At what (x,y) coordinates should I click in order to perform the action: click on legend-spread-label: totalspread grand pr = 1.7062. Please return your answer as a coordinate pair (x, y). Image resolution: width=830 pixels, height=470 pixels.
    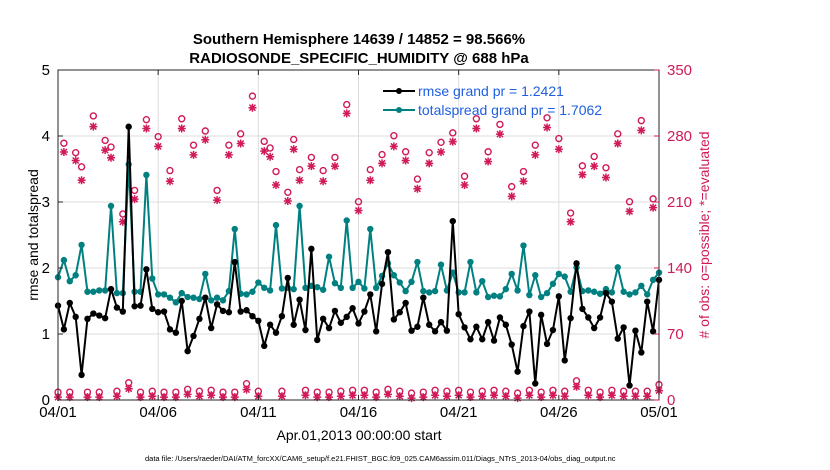
    Looking at the image, I should click on (510, 110).